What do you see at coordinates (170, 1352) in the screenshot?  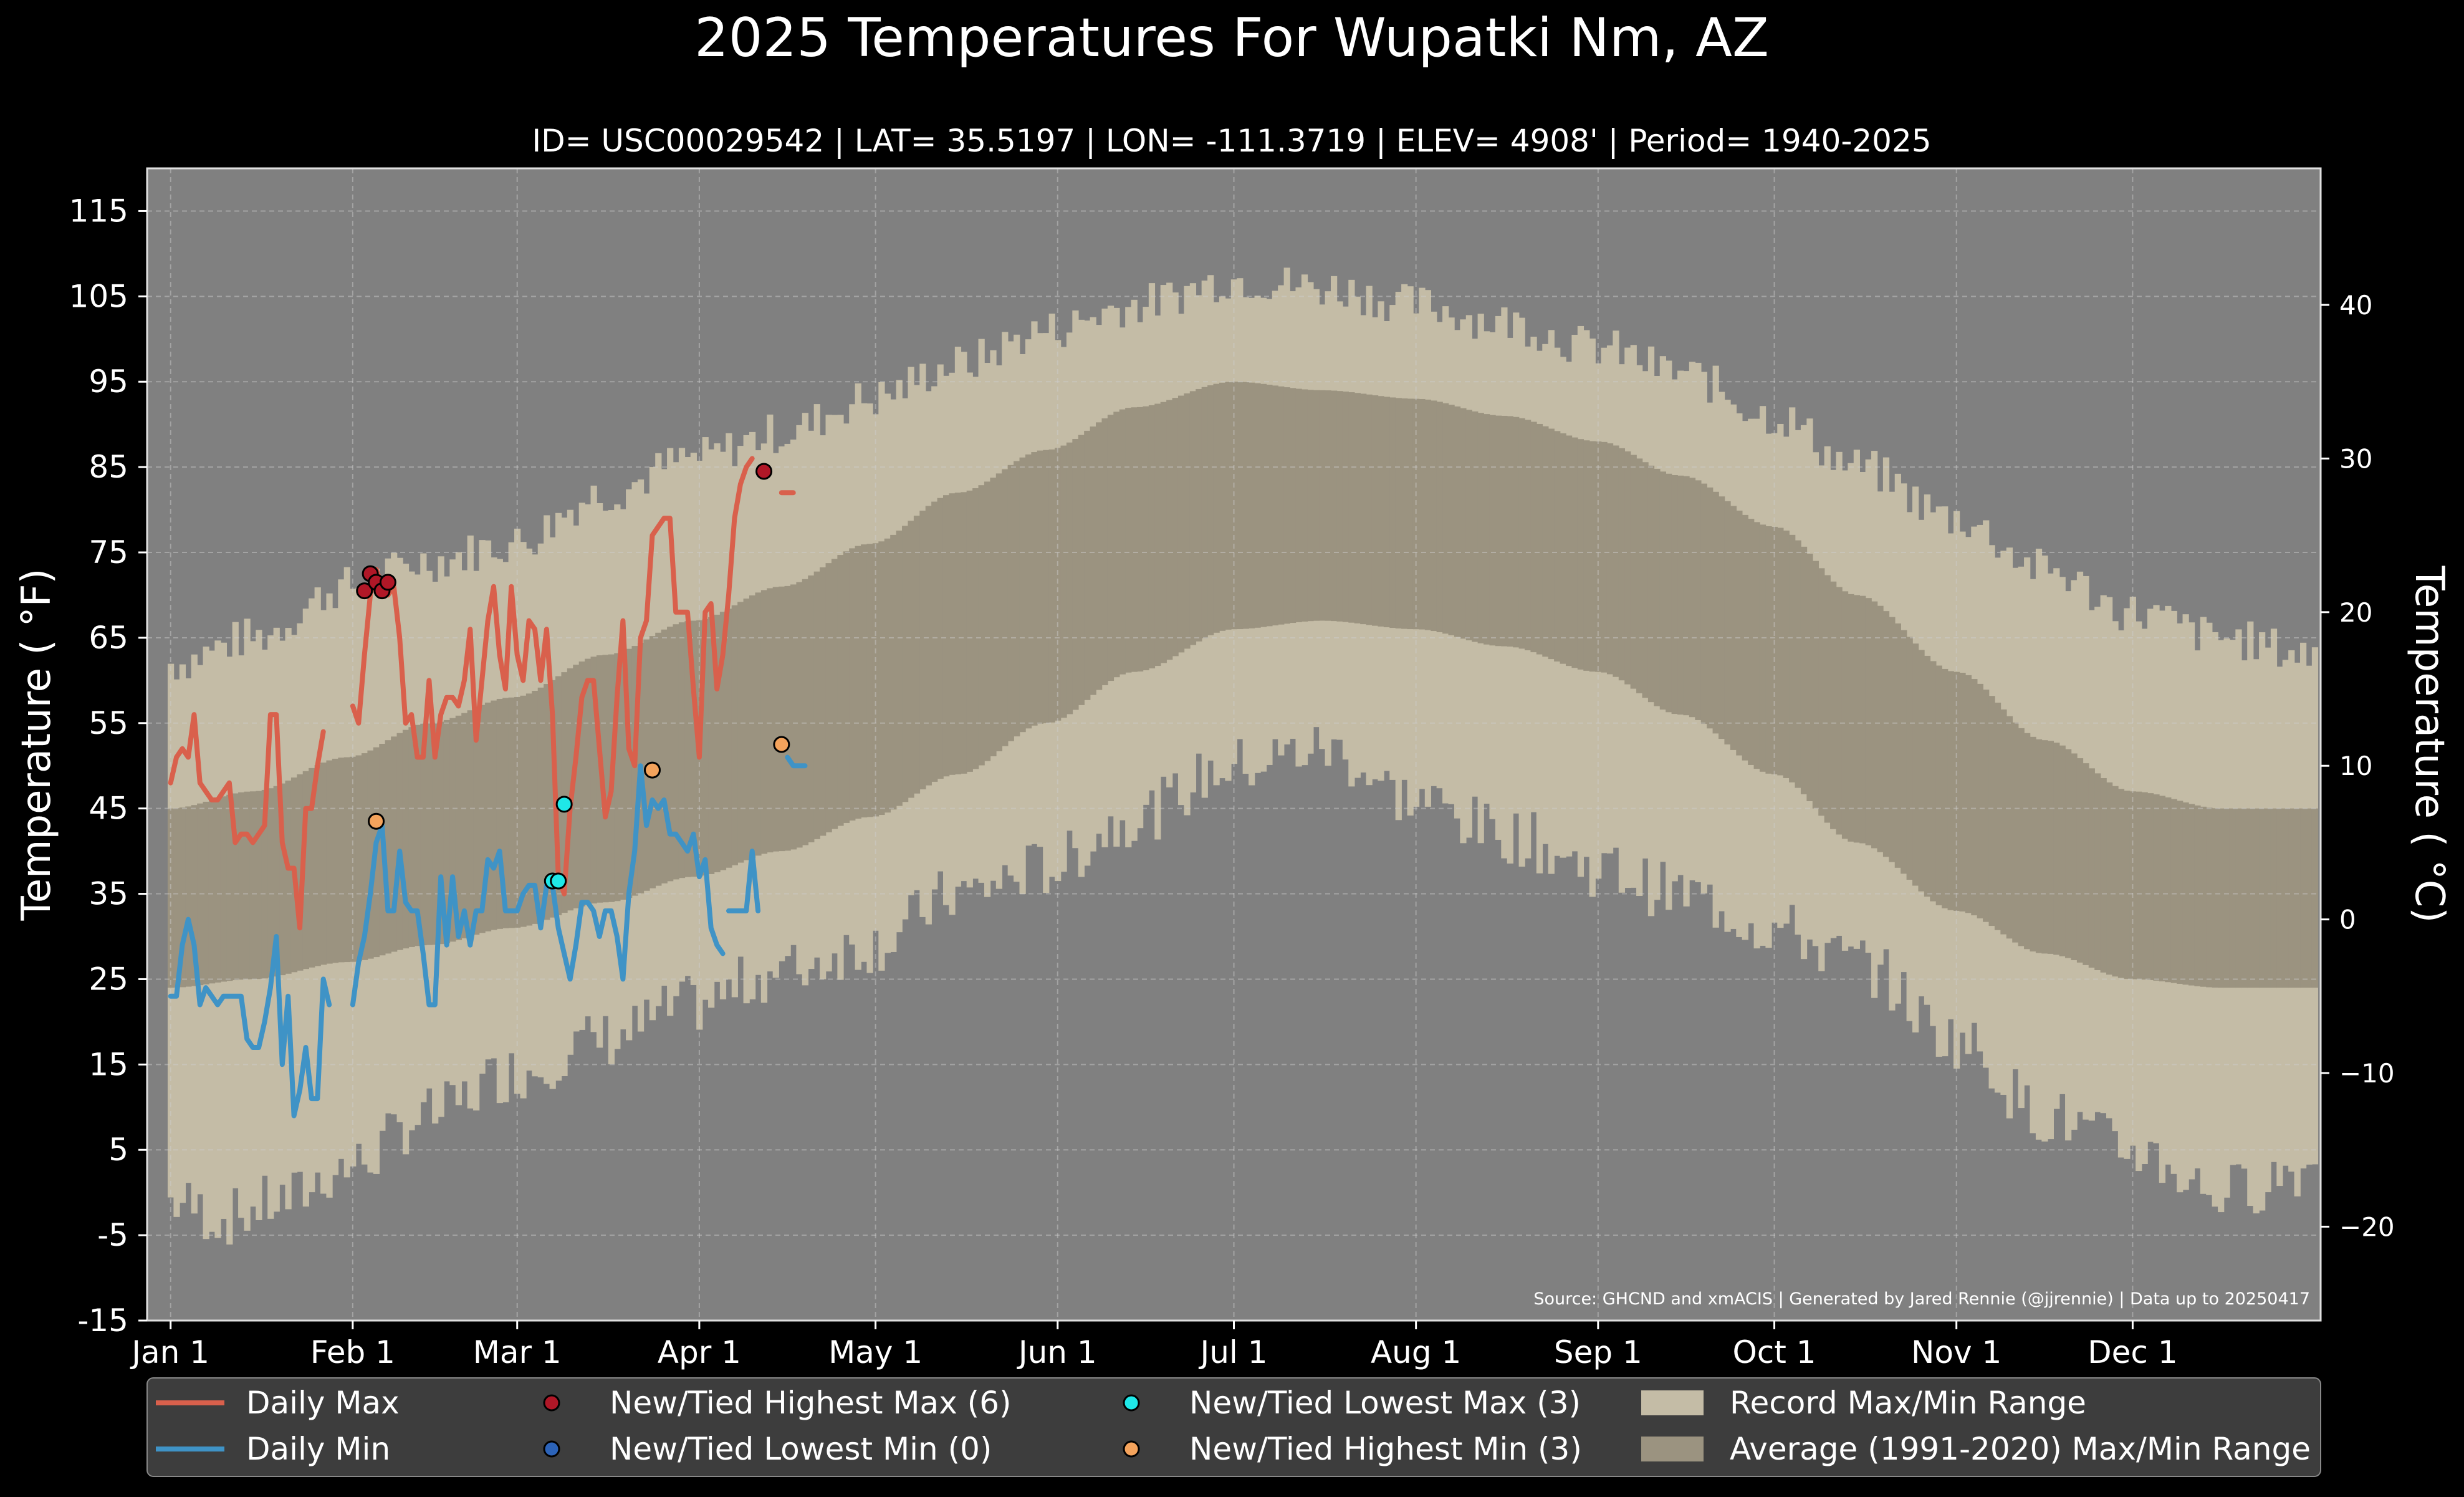 I see `x-tick-label: Jan 1` at bounding box center [170, 1352].